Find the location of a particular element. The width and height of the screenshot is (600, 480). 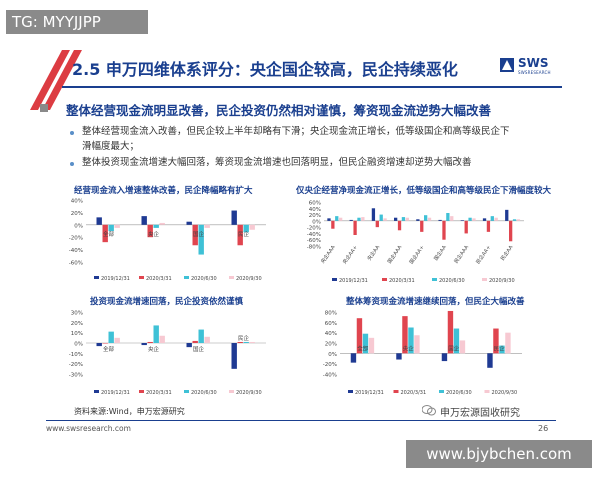

watermark-bottom: www.bjybchen.com is located at coordinates (499, 454).